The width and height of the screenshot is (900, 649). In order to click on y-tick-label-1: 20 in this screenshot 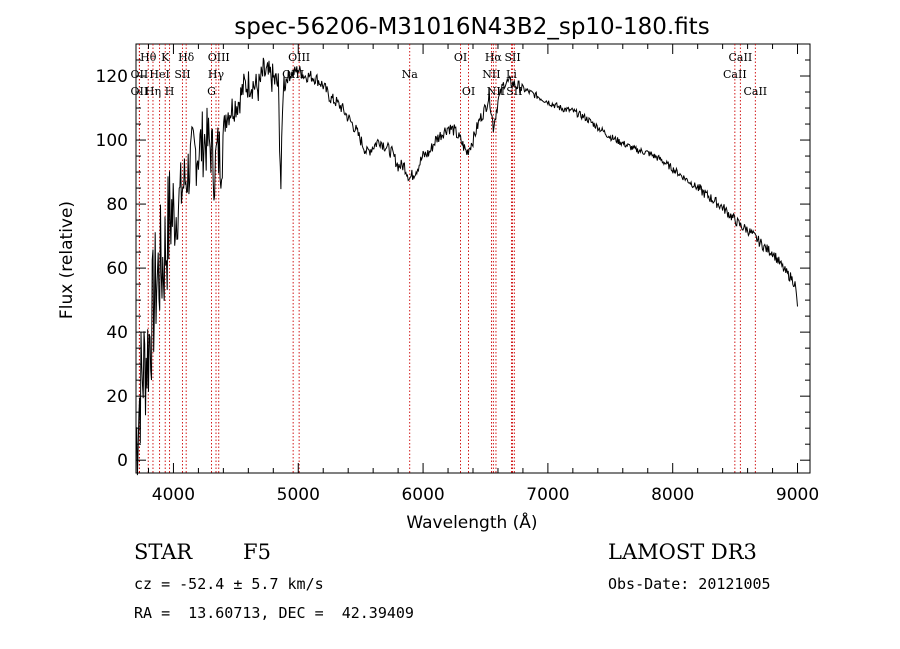, I will do `click(117, 397)`.